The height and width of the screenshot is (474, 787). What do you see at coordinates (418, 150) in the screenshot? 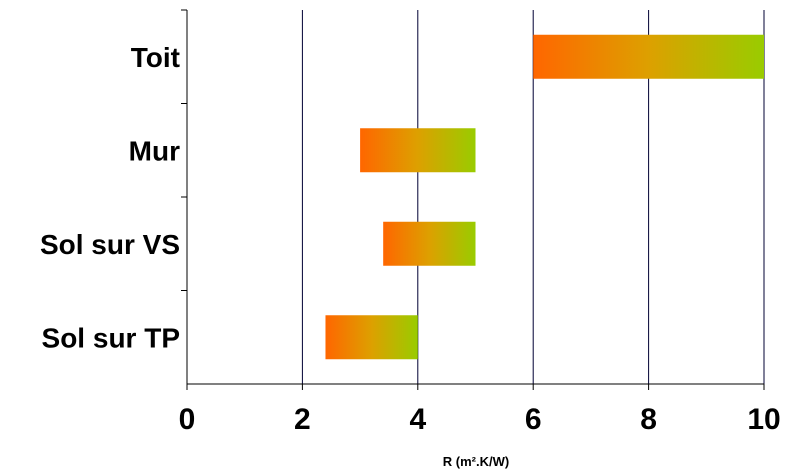
I see `range-bar-mur` at bounding box center [418, 150].